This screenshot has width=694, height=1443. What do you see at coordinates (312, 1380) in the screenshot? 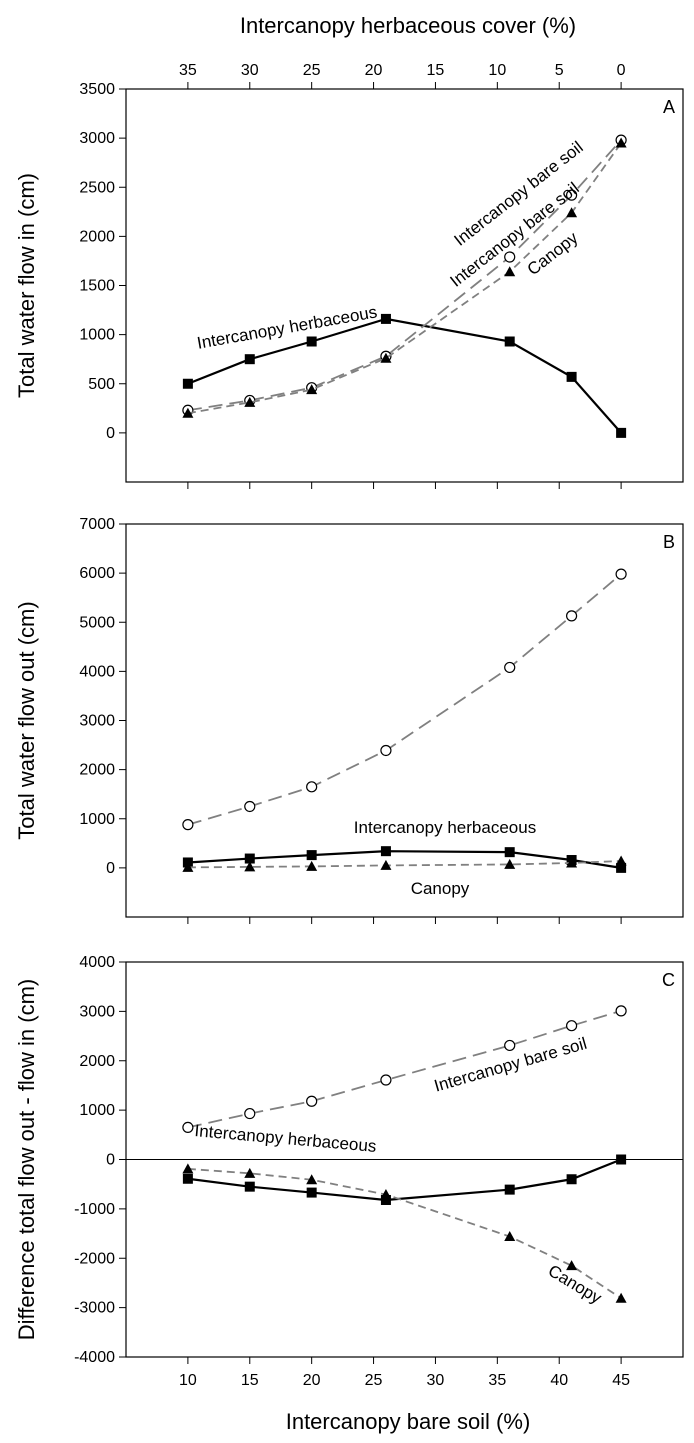
I see `x-tick-label: 20` at bounding box center [312, 1380].